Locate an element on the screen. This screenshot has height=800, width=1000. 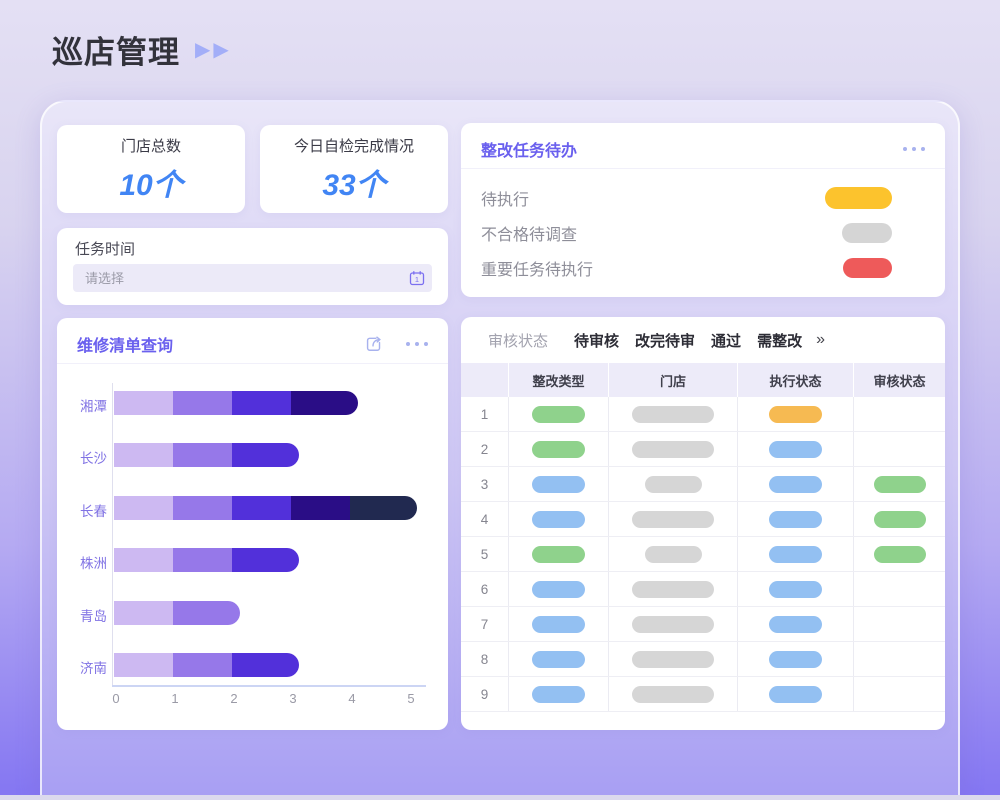
tab-通过: 通过 is located at coordinates (726, 341).